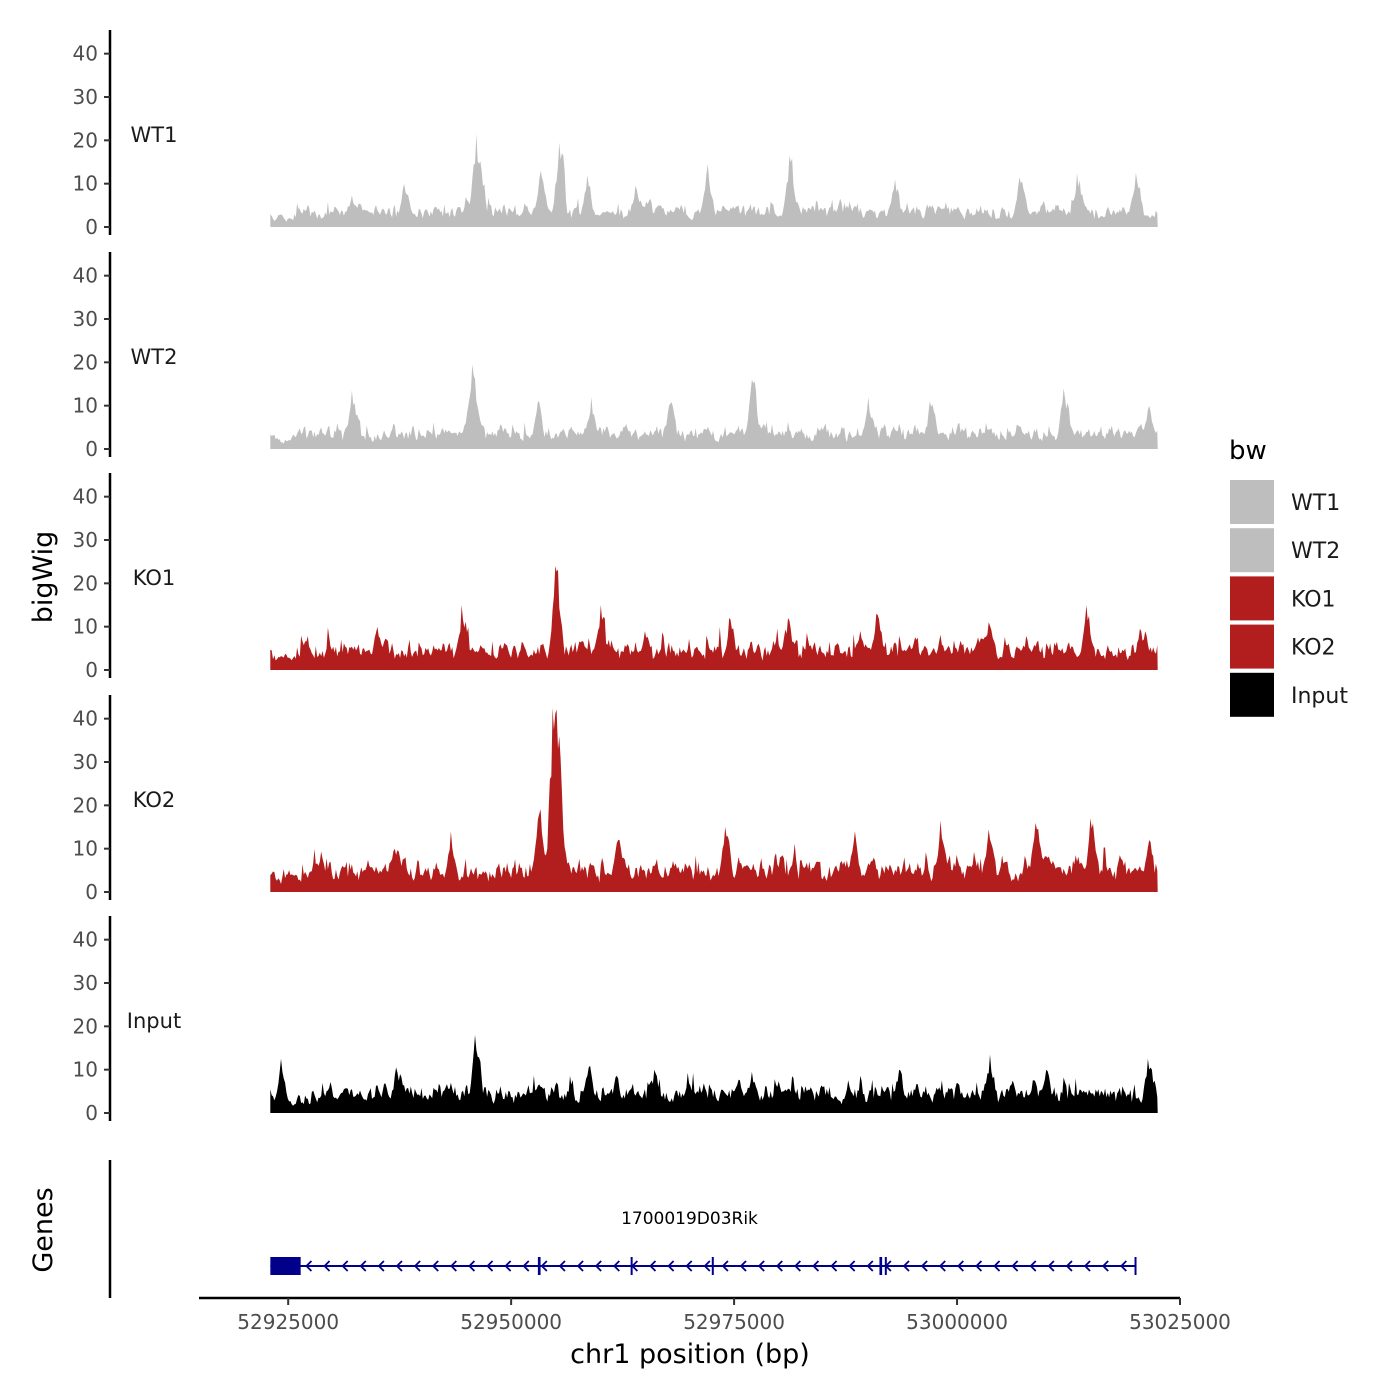  What do you see at coordinates (615, 1020) in the screenshot?
I see `track-input: 0 10 20 30 40 Input` at bounding box center [615, 1020].